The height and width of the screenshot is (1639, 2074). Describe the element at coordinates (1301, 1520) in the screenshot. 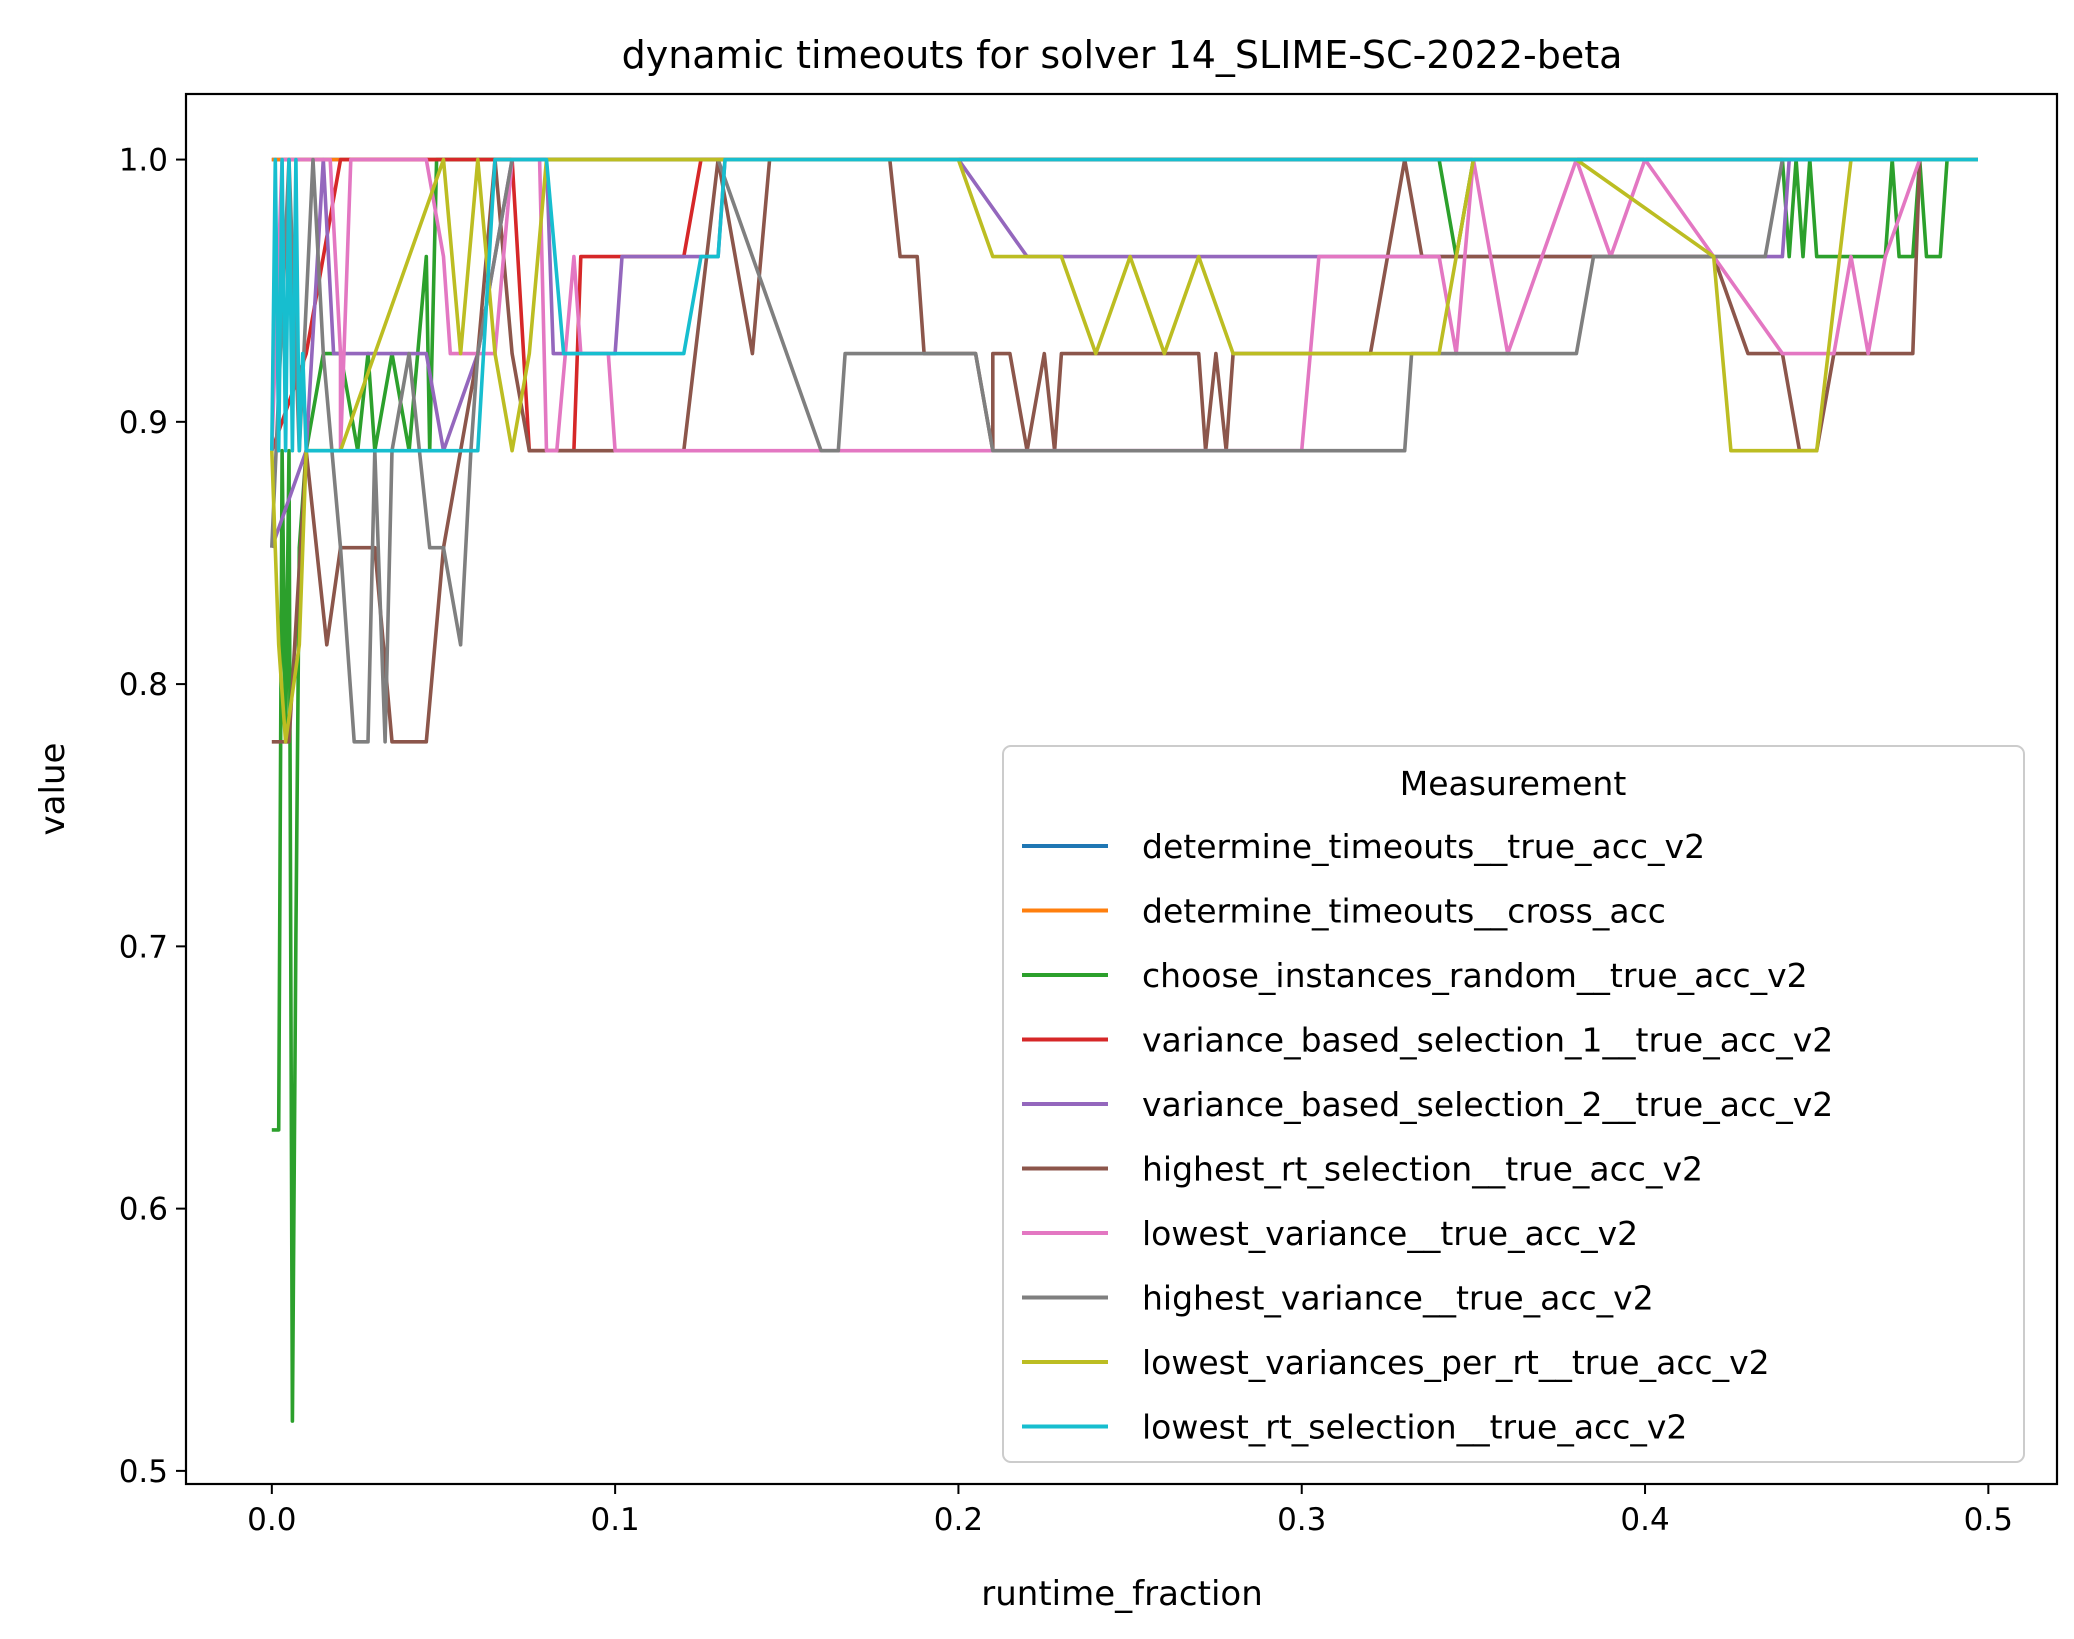

I see `x-tick-label: 0.3` at that location.